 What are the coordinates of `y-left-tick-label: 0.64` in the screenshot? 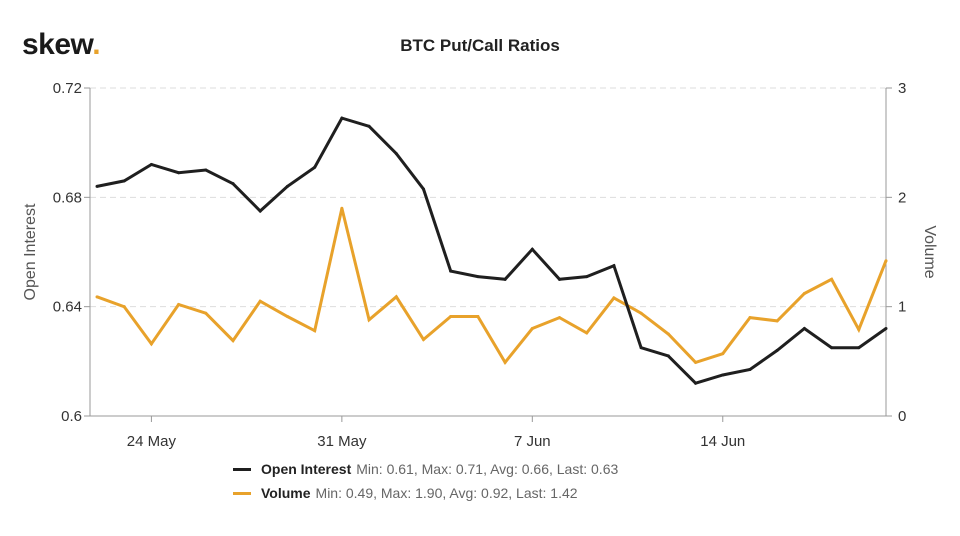 It's located at (67, 307).